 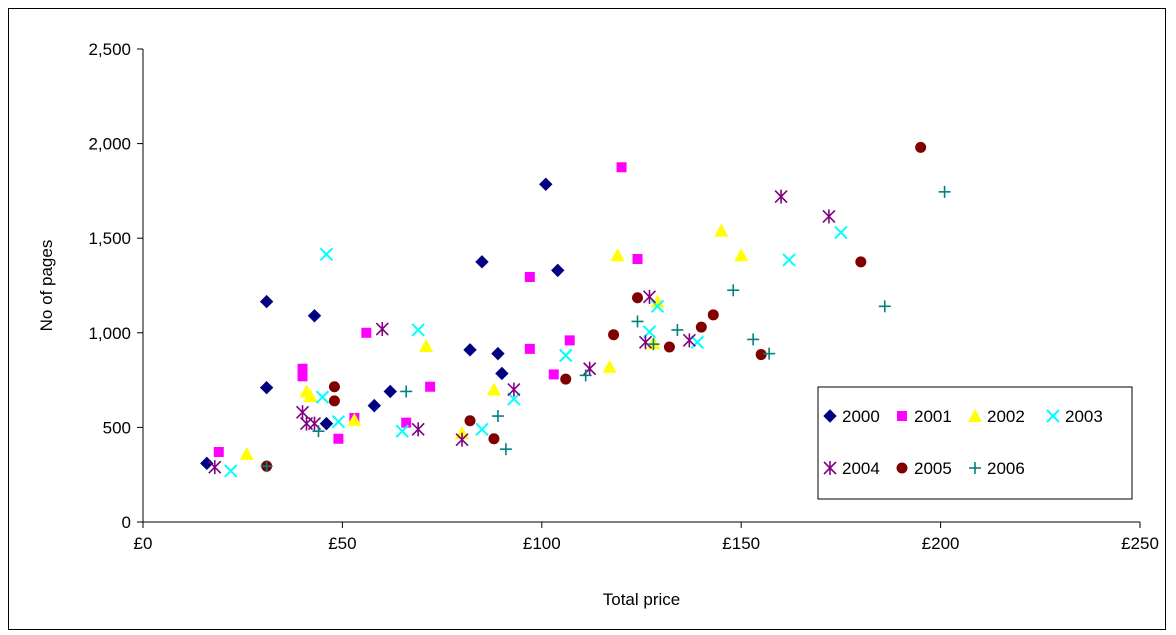 I want to click on legend-item-2006: 2006, so click(x=997, y=468).